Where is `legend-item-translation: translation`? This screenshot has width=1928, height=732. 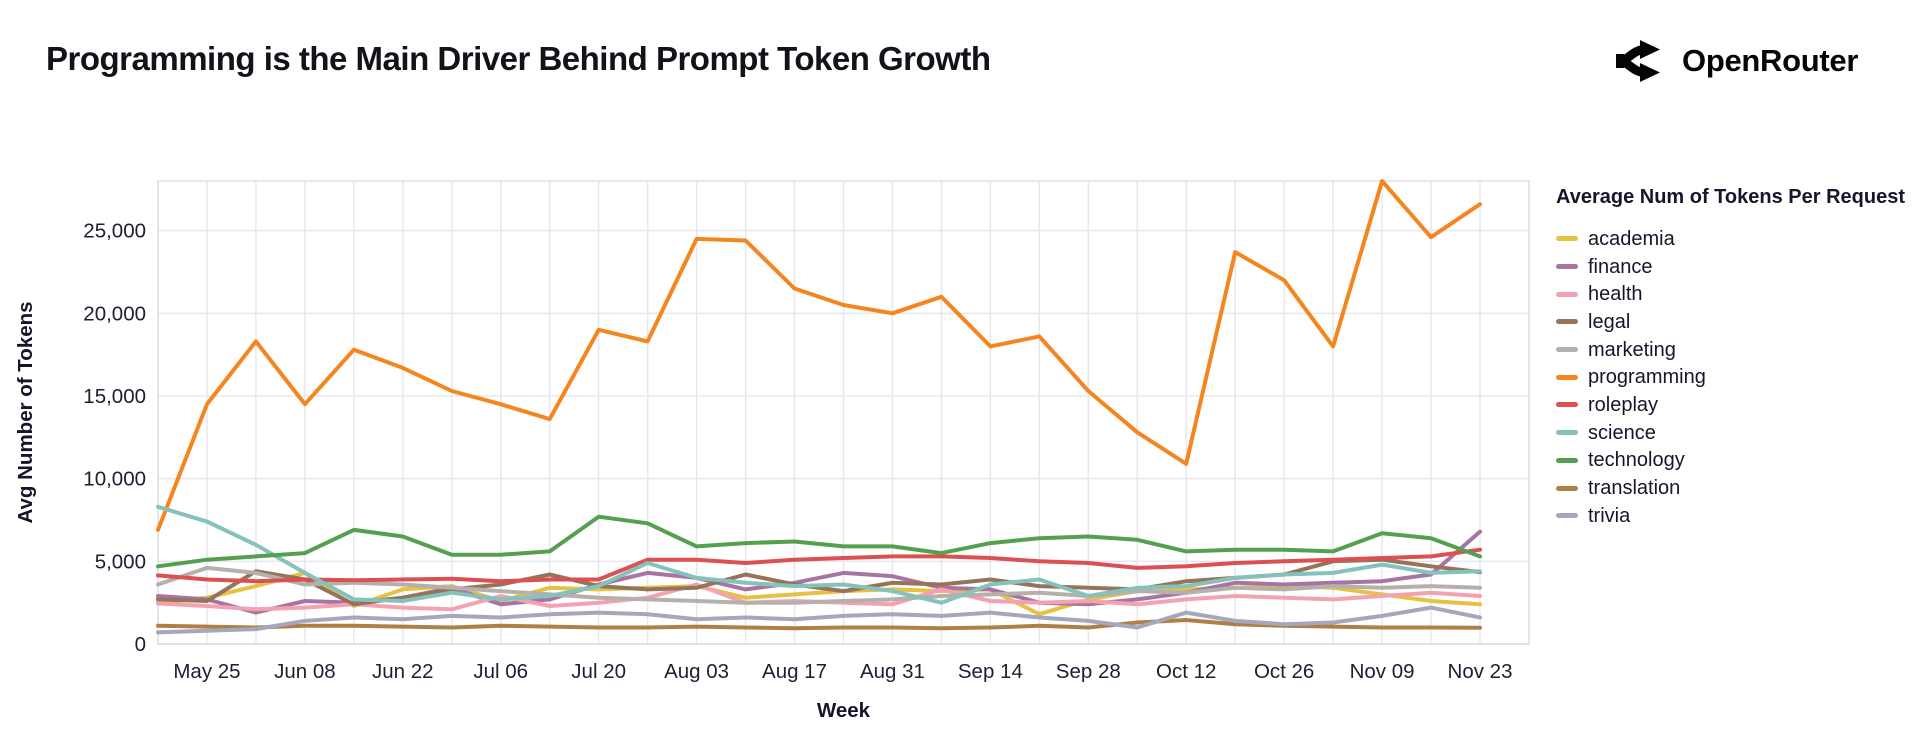 legend-item-translation: translation is located at coordinates (1736, 488).